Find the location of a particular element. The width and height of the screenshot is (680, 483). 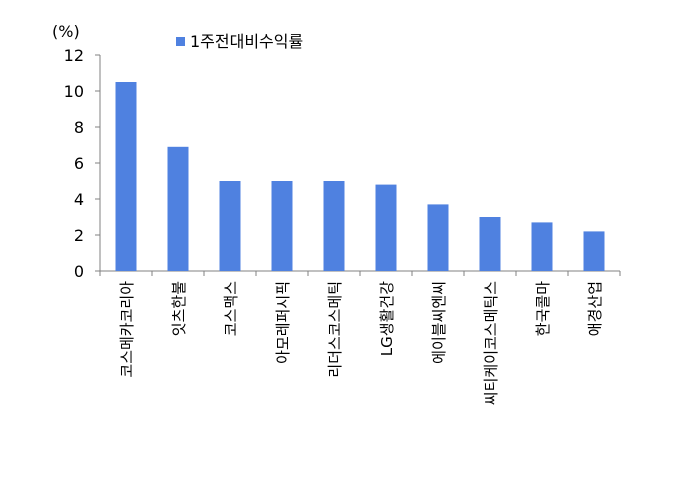

y-tick-labels: 0 2 4 6 8 10 12 is located at coordinates (74, 163).